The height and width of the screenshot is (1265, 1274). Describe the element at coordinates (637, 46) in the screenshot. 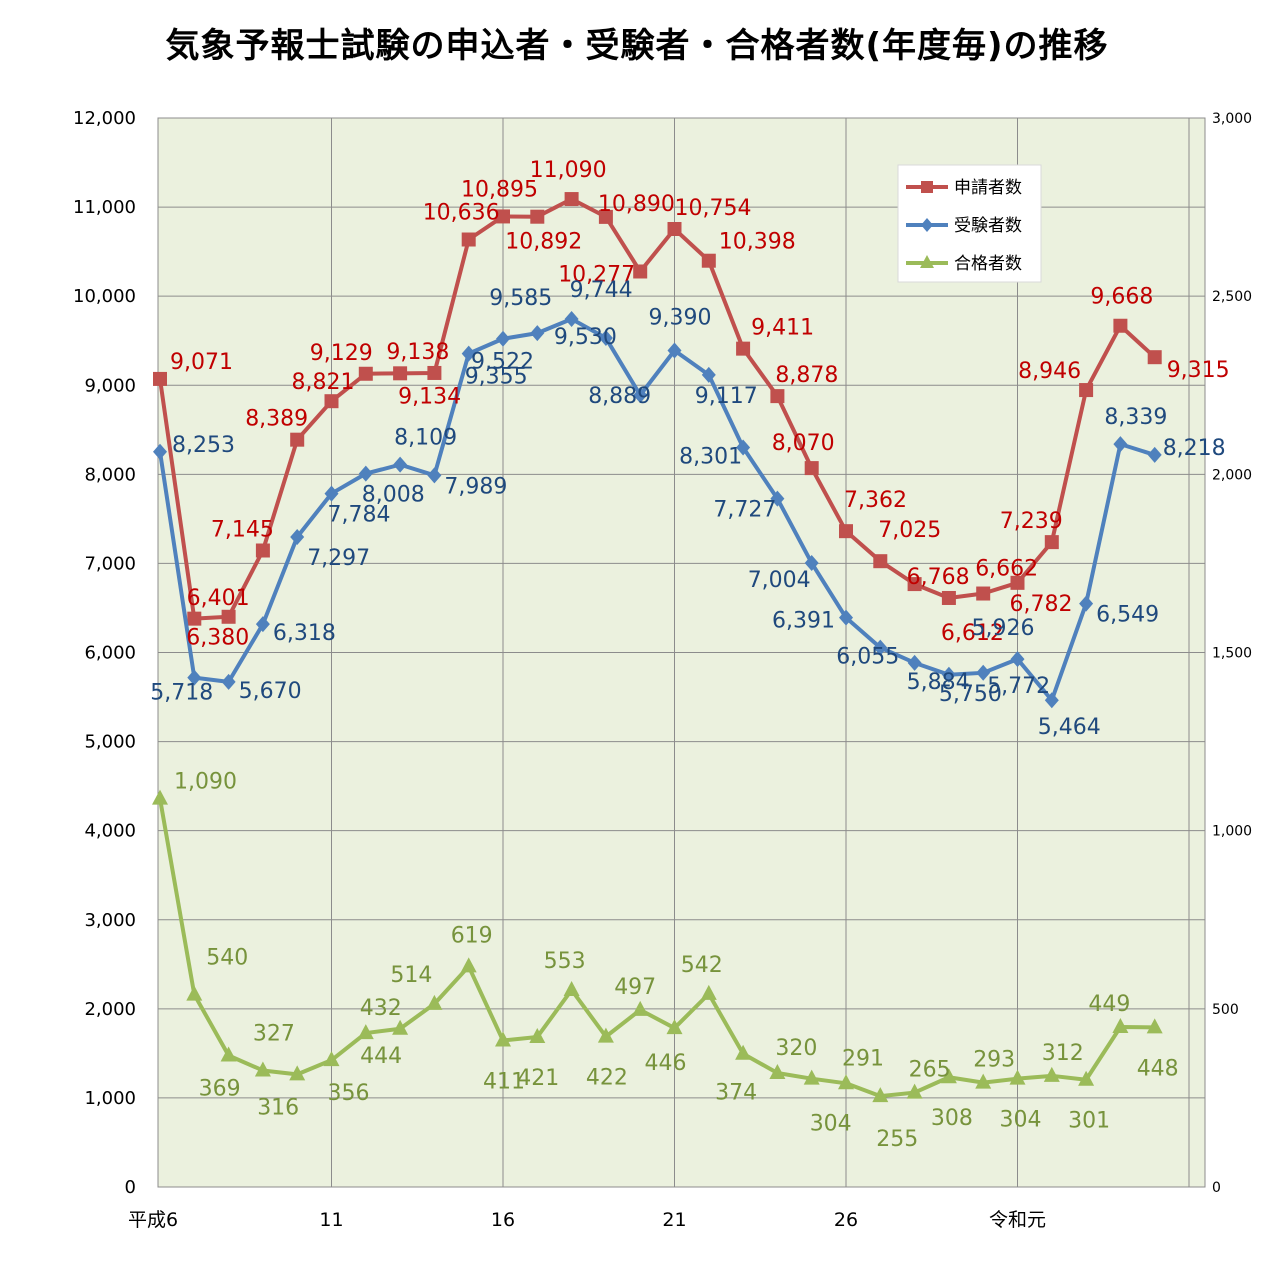

I see `chart-title: 気象予報士試験の申込者・受験者・合格者数(年度毎)の推移` at that location.